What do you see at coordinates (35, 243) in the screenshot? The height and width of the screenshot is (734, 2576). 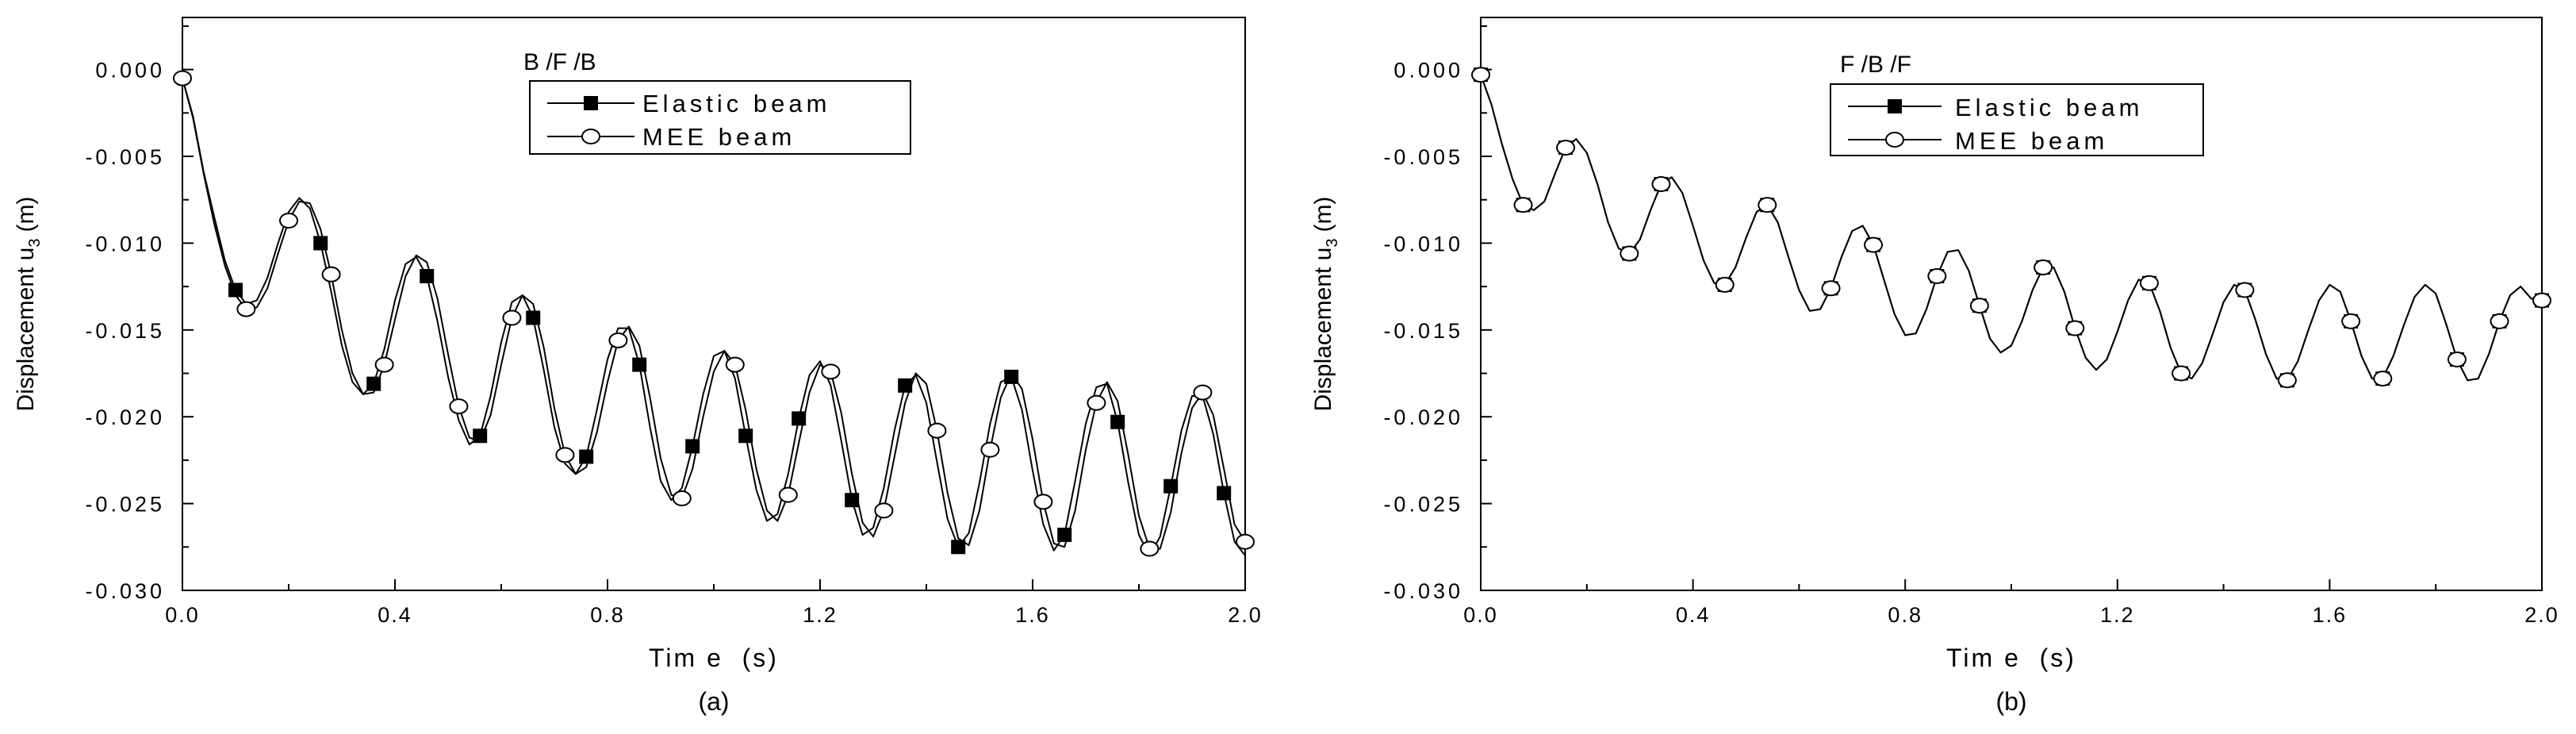 I see `y-axis-label-subscript: 3` at bounding box center [35, 243].